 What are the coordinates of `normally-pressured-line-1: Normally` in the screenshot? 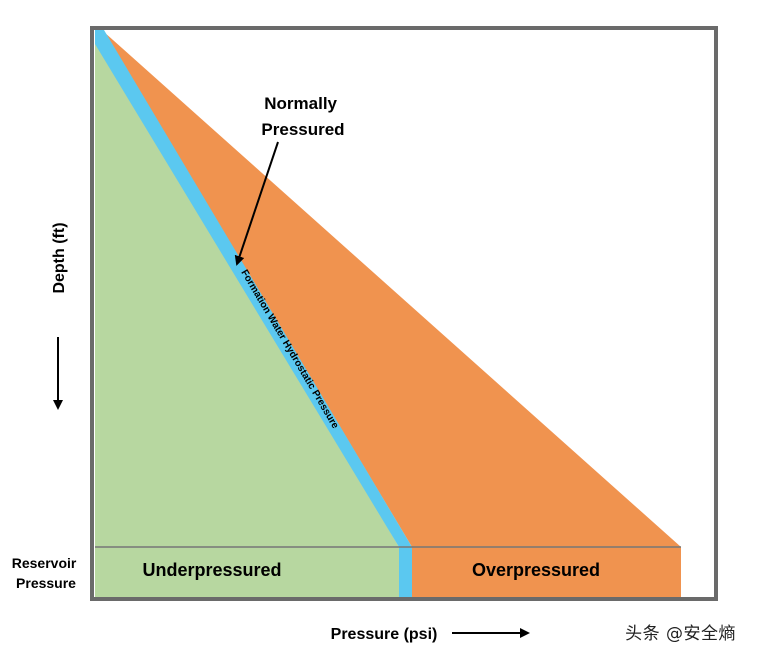 It's located at (300, 103).